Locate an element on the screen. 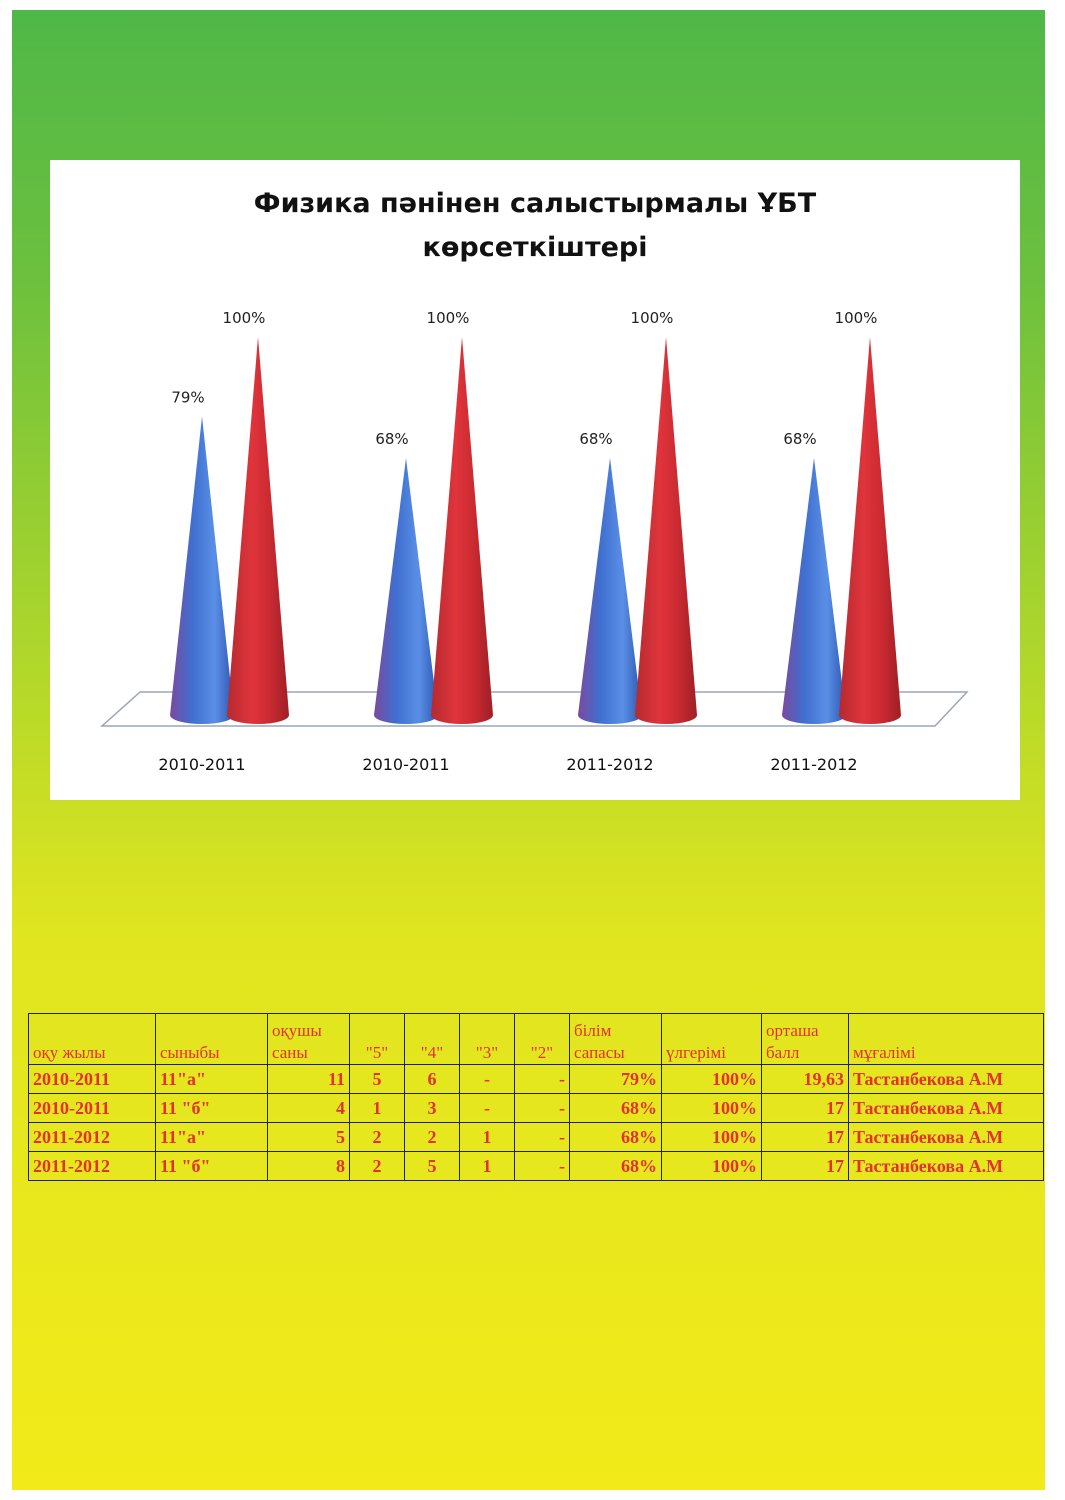 The image size is (1065, 1500). cell-grade-4: 3 is located at coordinates (432, 1108).